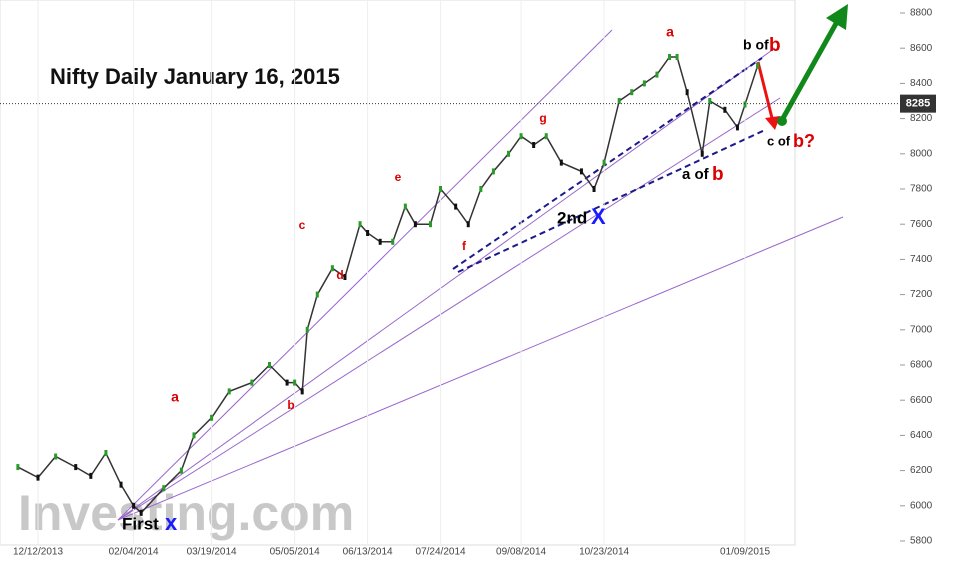 This screenshot has height=567, width=953. I want to click on annotation: b of, so click(756, 45).